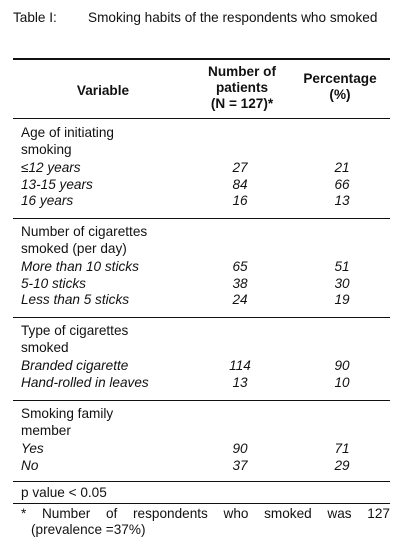  I want to click on column-header-patients: Number of patients (N = 127)*, so click(242, 88).